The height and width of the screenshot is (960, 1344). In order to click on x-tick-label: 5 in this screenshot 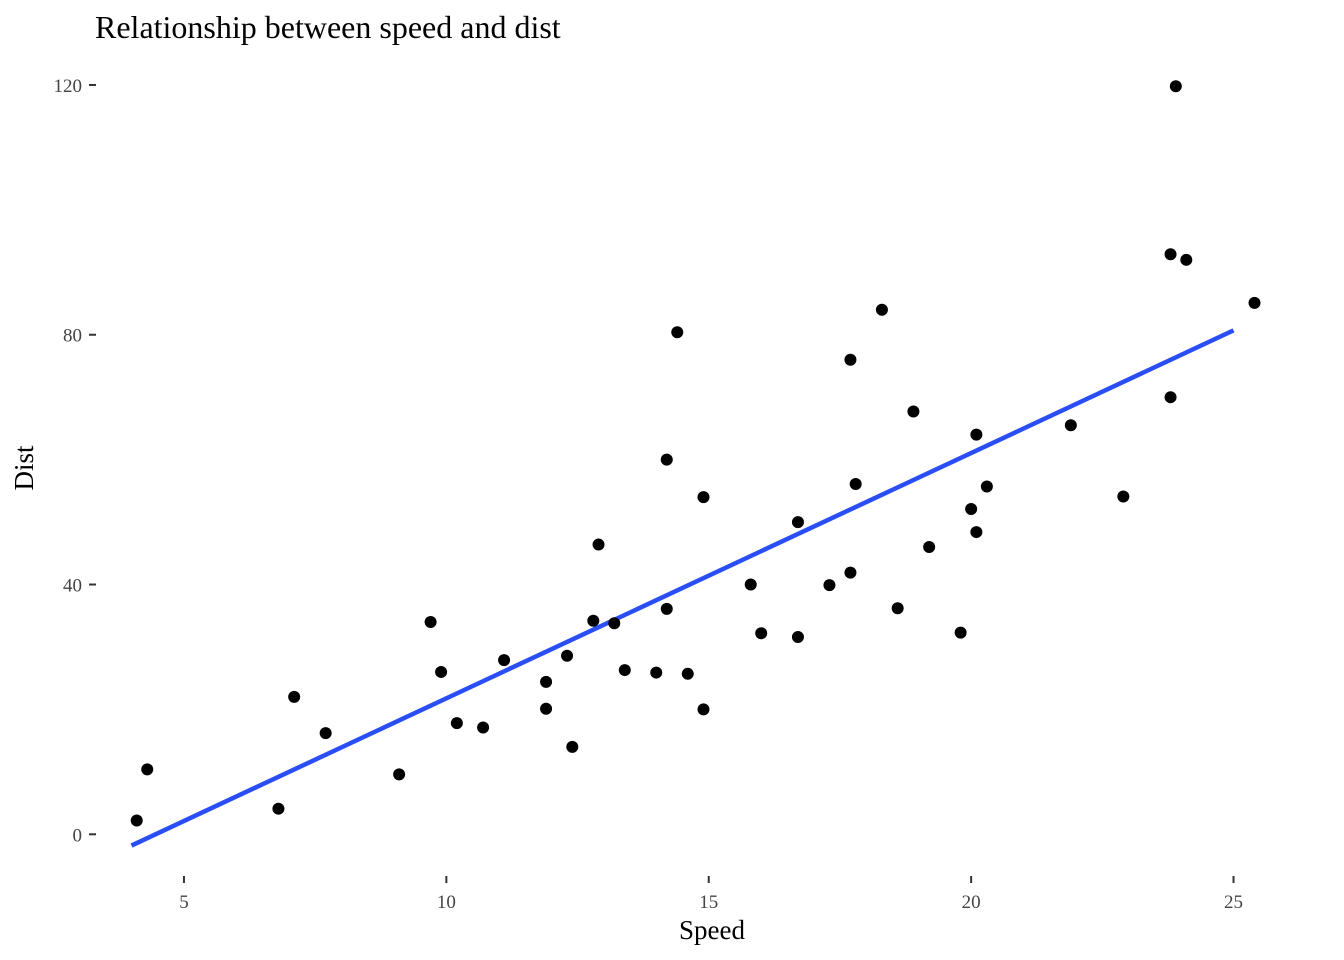, I will do `click(184, 902)`.